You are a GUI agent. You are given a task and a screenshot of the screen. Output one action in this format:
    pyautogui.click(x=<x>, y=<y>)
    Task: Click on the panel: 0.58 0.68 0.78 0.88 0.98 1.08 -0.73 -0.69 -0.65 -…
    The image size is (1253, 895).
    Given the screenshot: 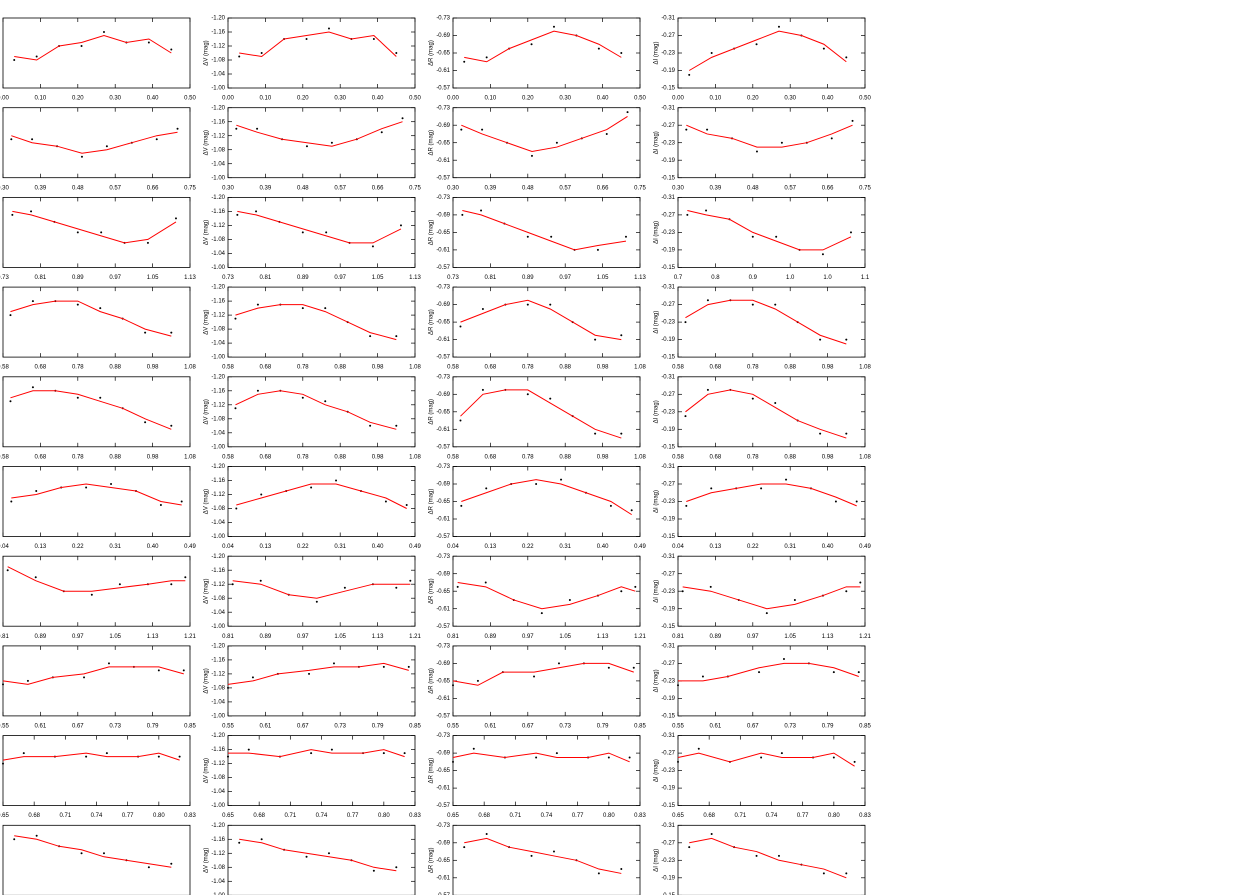 What is the action you would take?
    pyautogui.click(x=538, y=328)
    